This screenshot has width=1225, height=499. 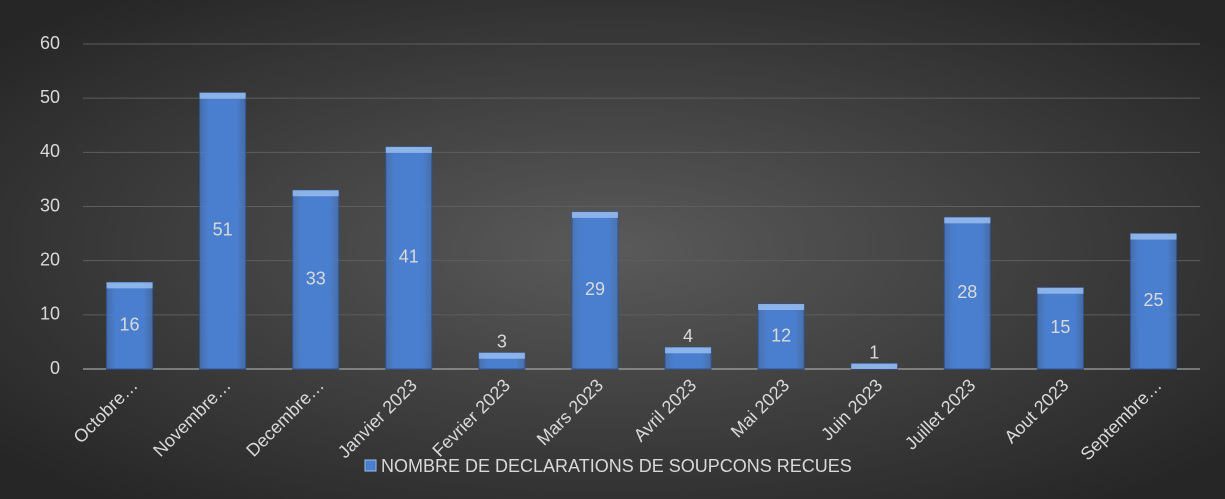 What do you see at coordinates (50, 205) in the screenshot?
I see `y-tick-label: 30` at bounding box center [50, 205].